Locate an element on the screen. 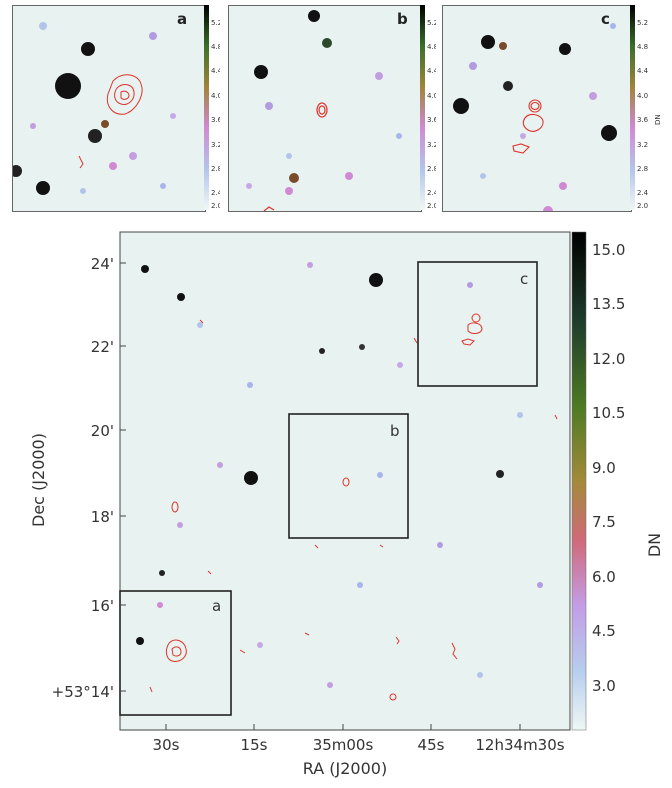 Image resolution: width=672 pixels, height=788 pixels. panel-b-label: b is located at coordinates (402, 19).